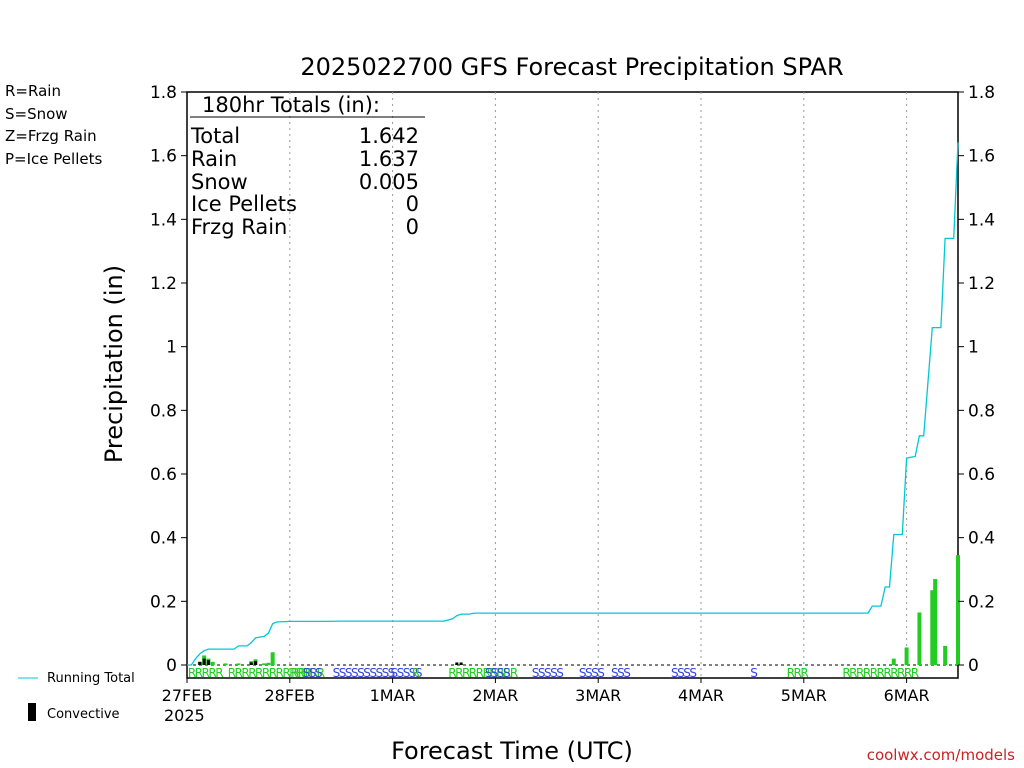  What do you see at coordinates (205, 673) in the screenshot?
I see `ptype-marker: RRRRR` at bounding box center [205, 673].